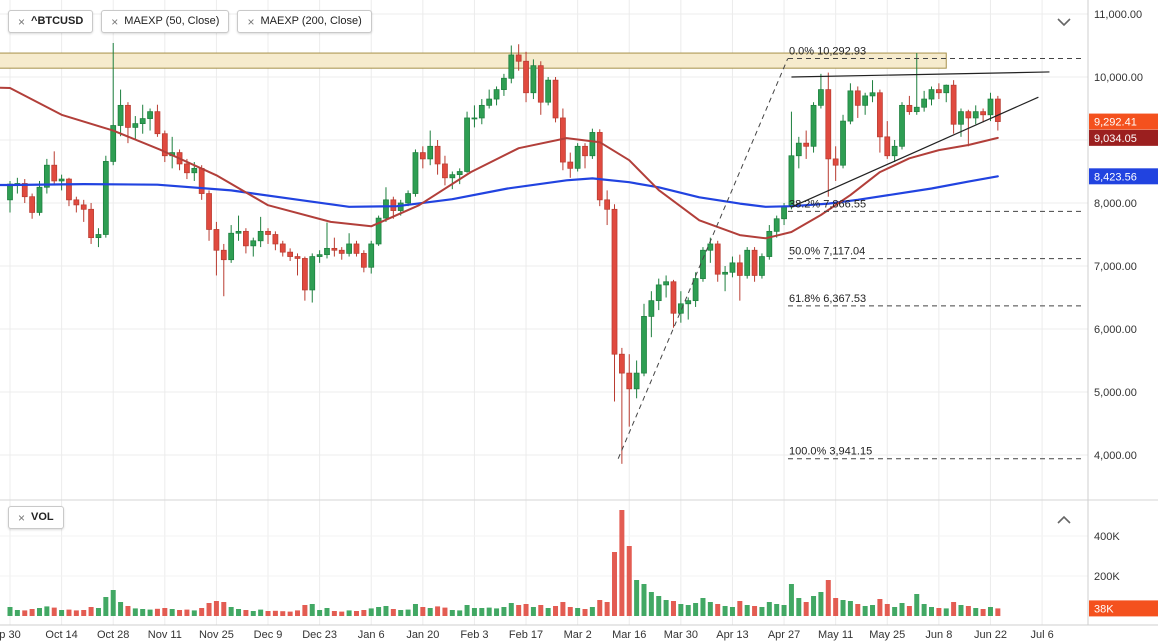  I want to click on fib-level-label: 61.8% 6,367.53, so click(827, 299).